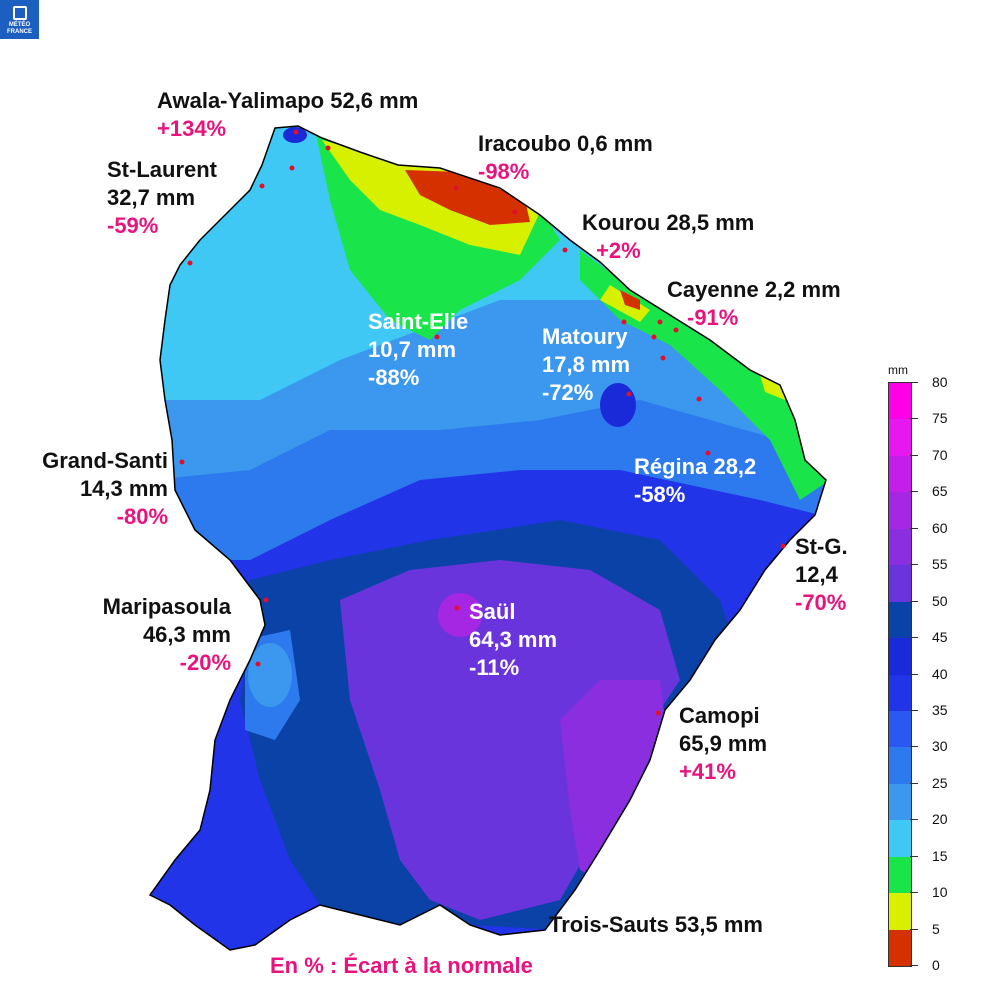 This screenshot has width=992, height=993. I want to click on legend-color-bar, so click(900, 674).